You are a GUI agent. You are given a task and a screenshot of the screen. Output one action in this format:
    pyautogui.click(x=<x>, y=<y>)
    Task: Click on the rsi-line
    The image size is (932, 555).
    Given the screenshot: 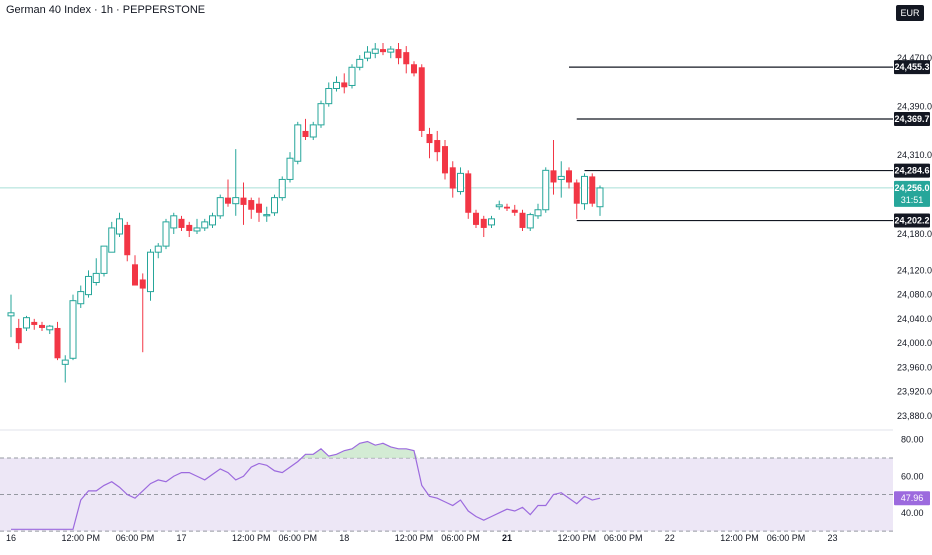 What is the action you would take?
    pyautogui.click(x=306, y=485)
    